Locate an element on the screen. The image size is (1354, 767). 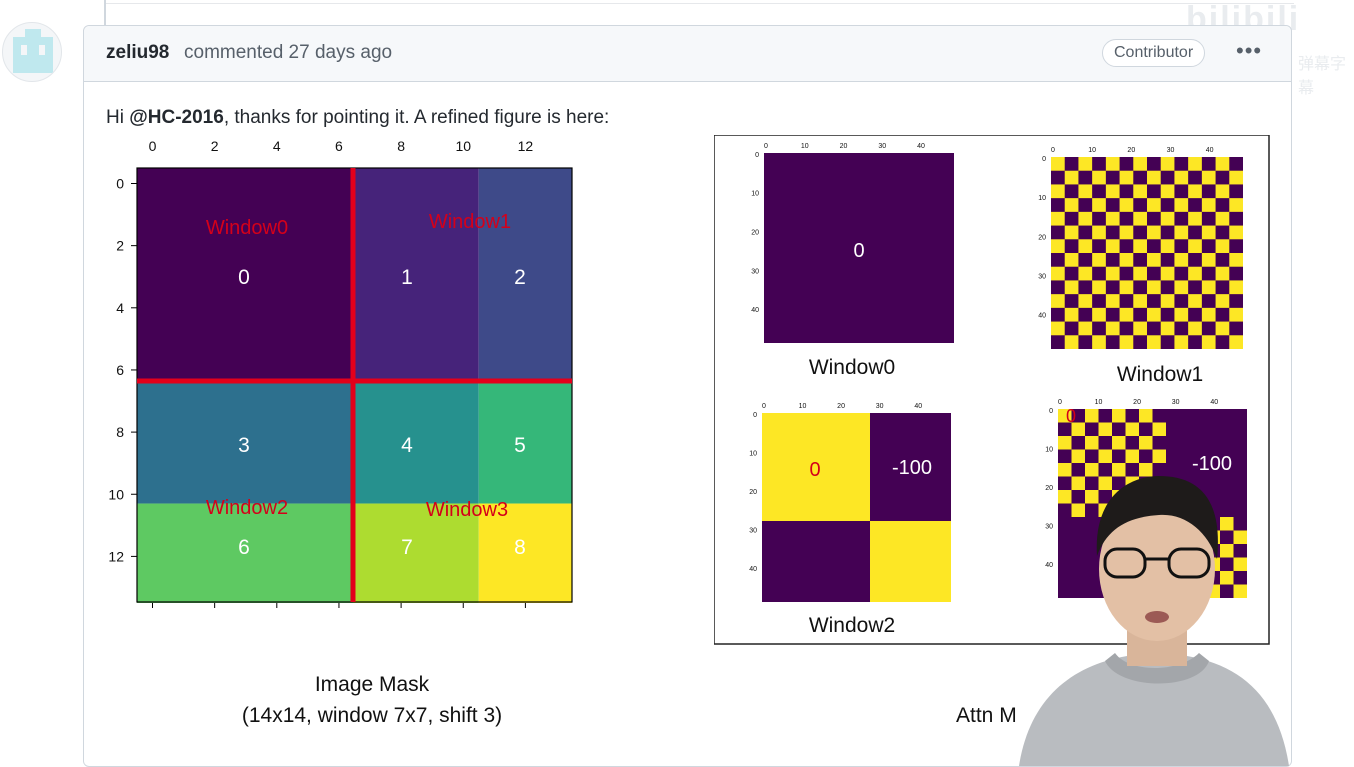
panel-x-tick: 0 is located at coordinates (1053, 150).